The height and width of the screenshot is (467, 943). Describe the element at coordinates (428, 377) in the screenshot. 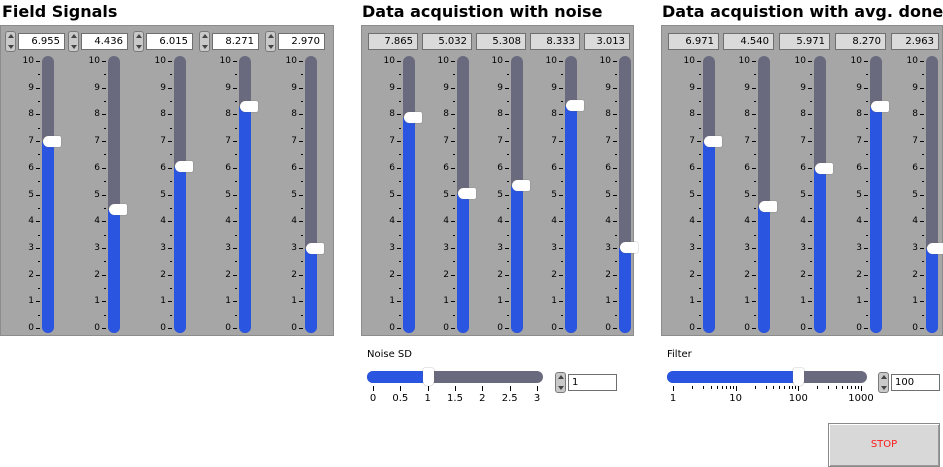

I see `noise-sd-thumb` at that location.